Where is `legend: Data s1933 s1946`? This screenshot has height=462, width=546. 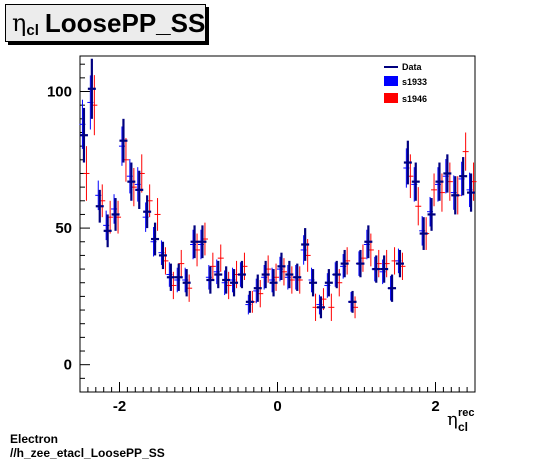
legend: Data s1933 s1946 is located at coordinates (405, 83).